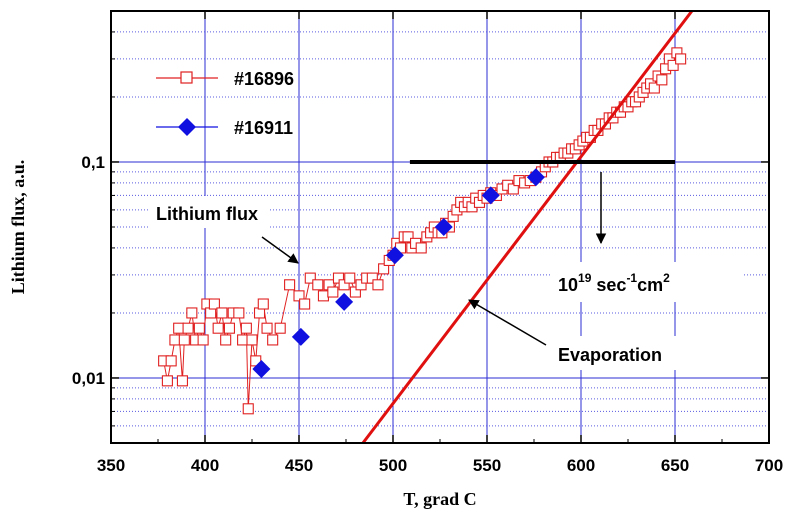 This screenshot has height=516, width=785. Describe the element at coordinates (631, 278) in the screenshot. I see `threshold-exp2: -1` at that location.